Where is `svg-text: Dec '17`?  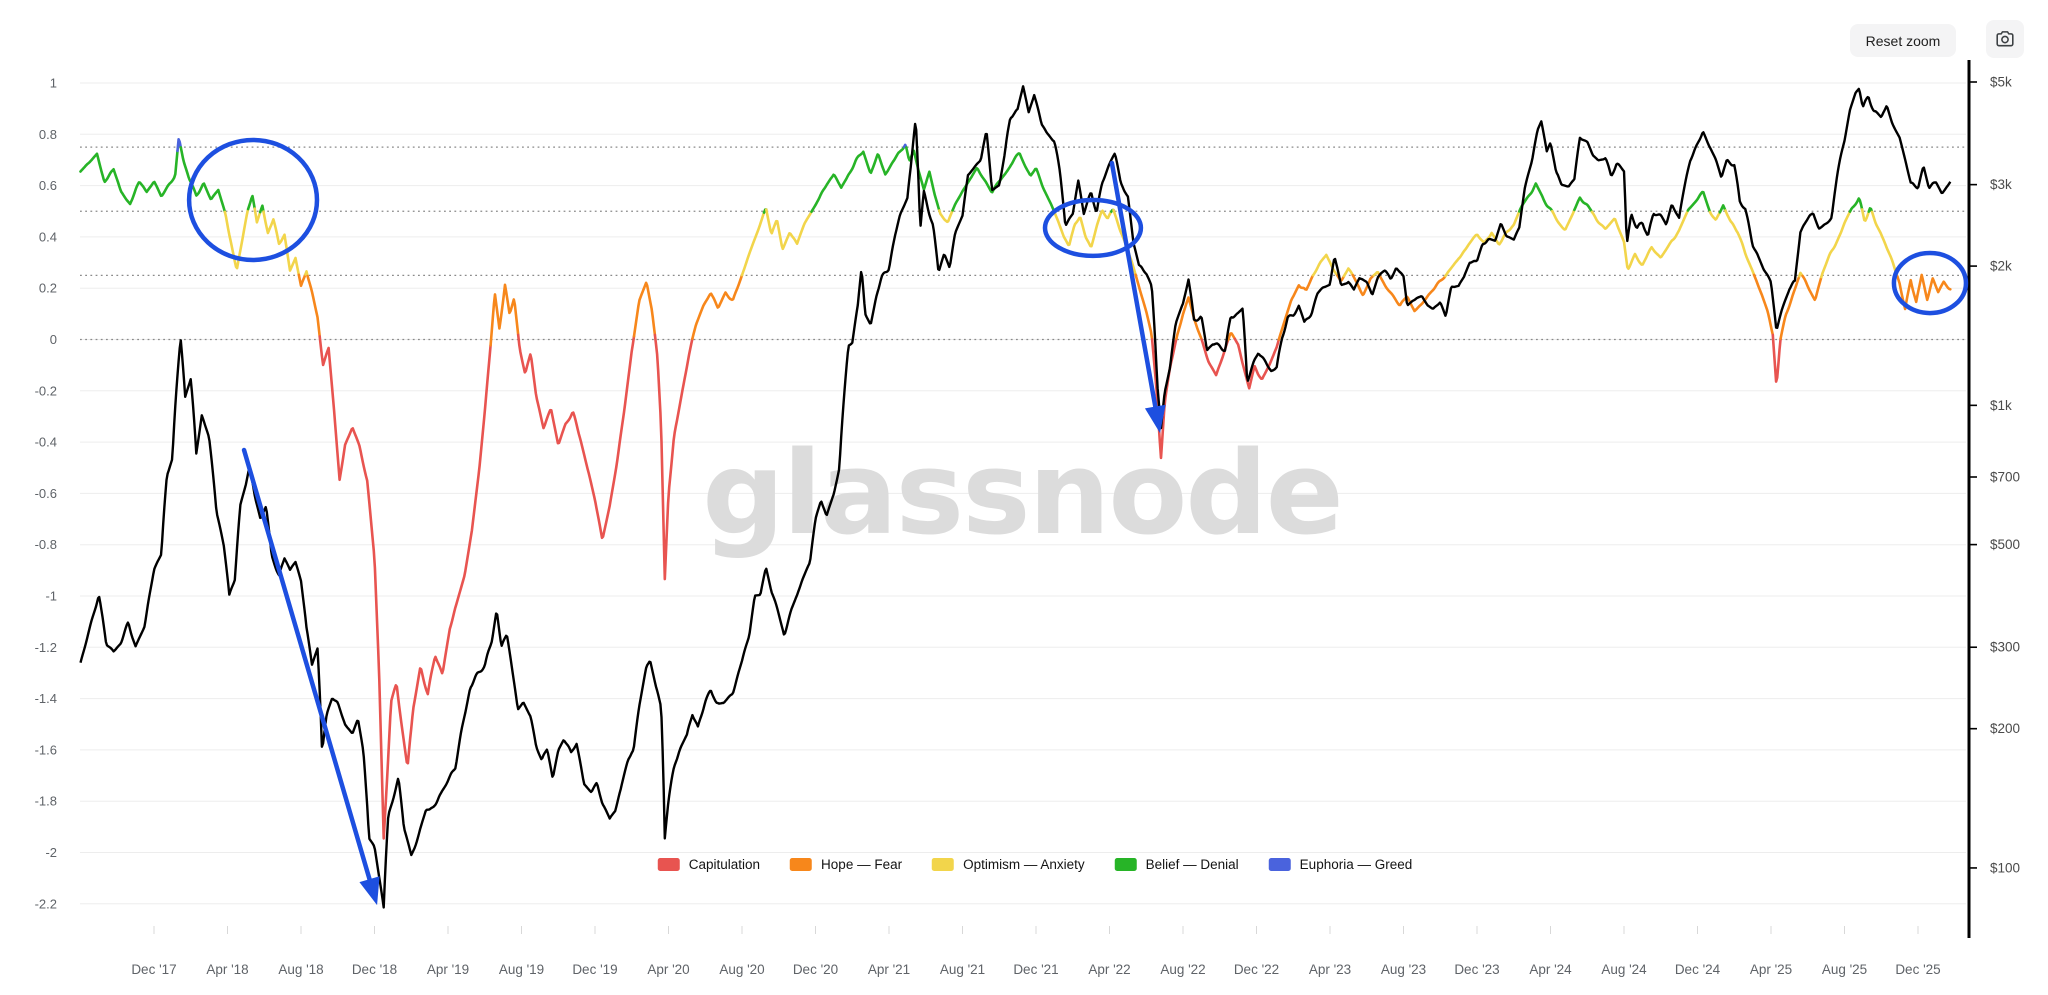
svg-text: Dec '17 is located at coordinates (153, 969).